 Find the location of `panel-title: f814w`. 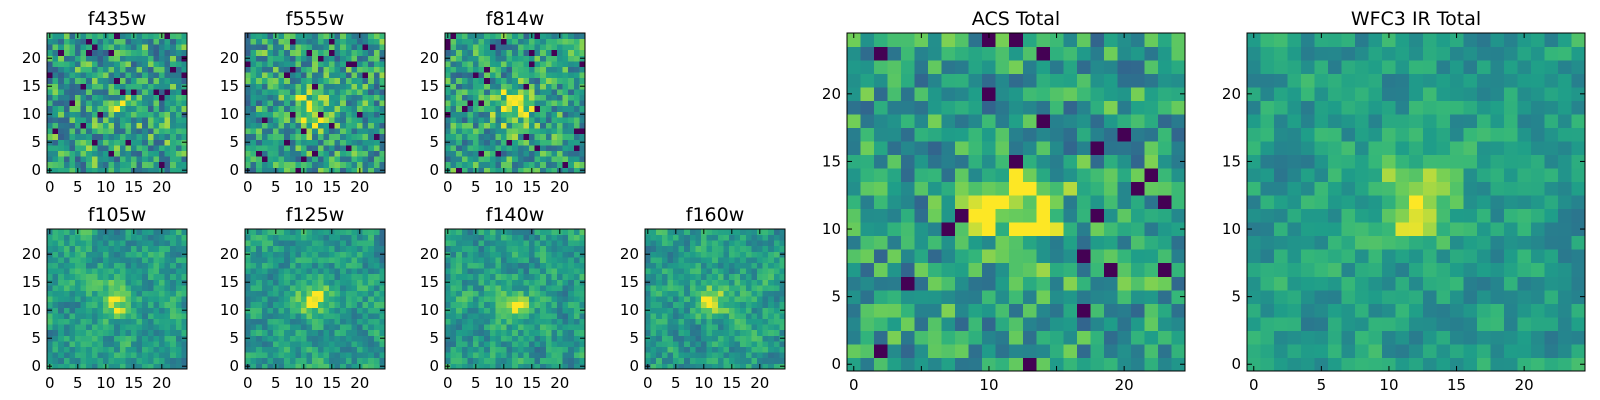

panel-title: f814w is located at coordinates (515, 19).